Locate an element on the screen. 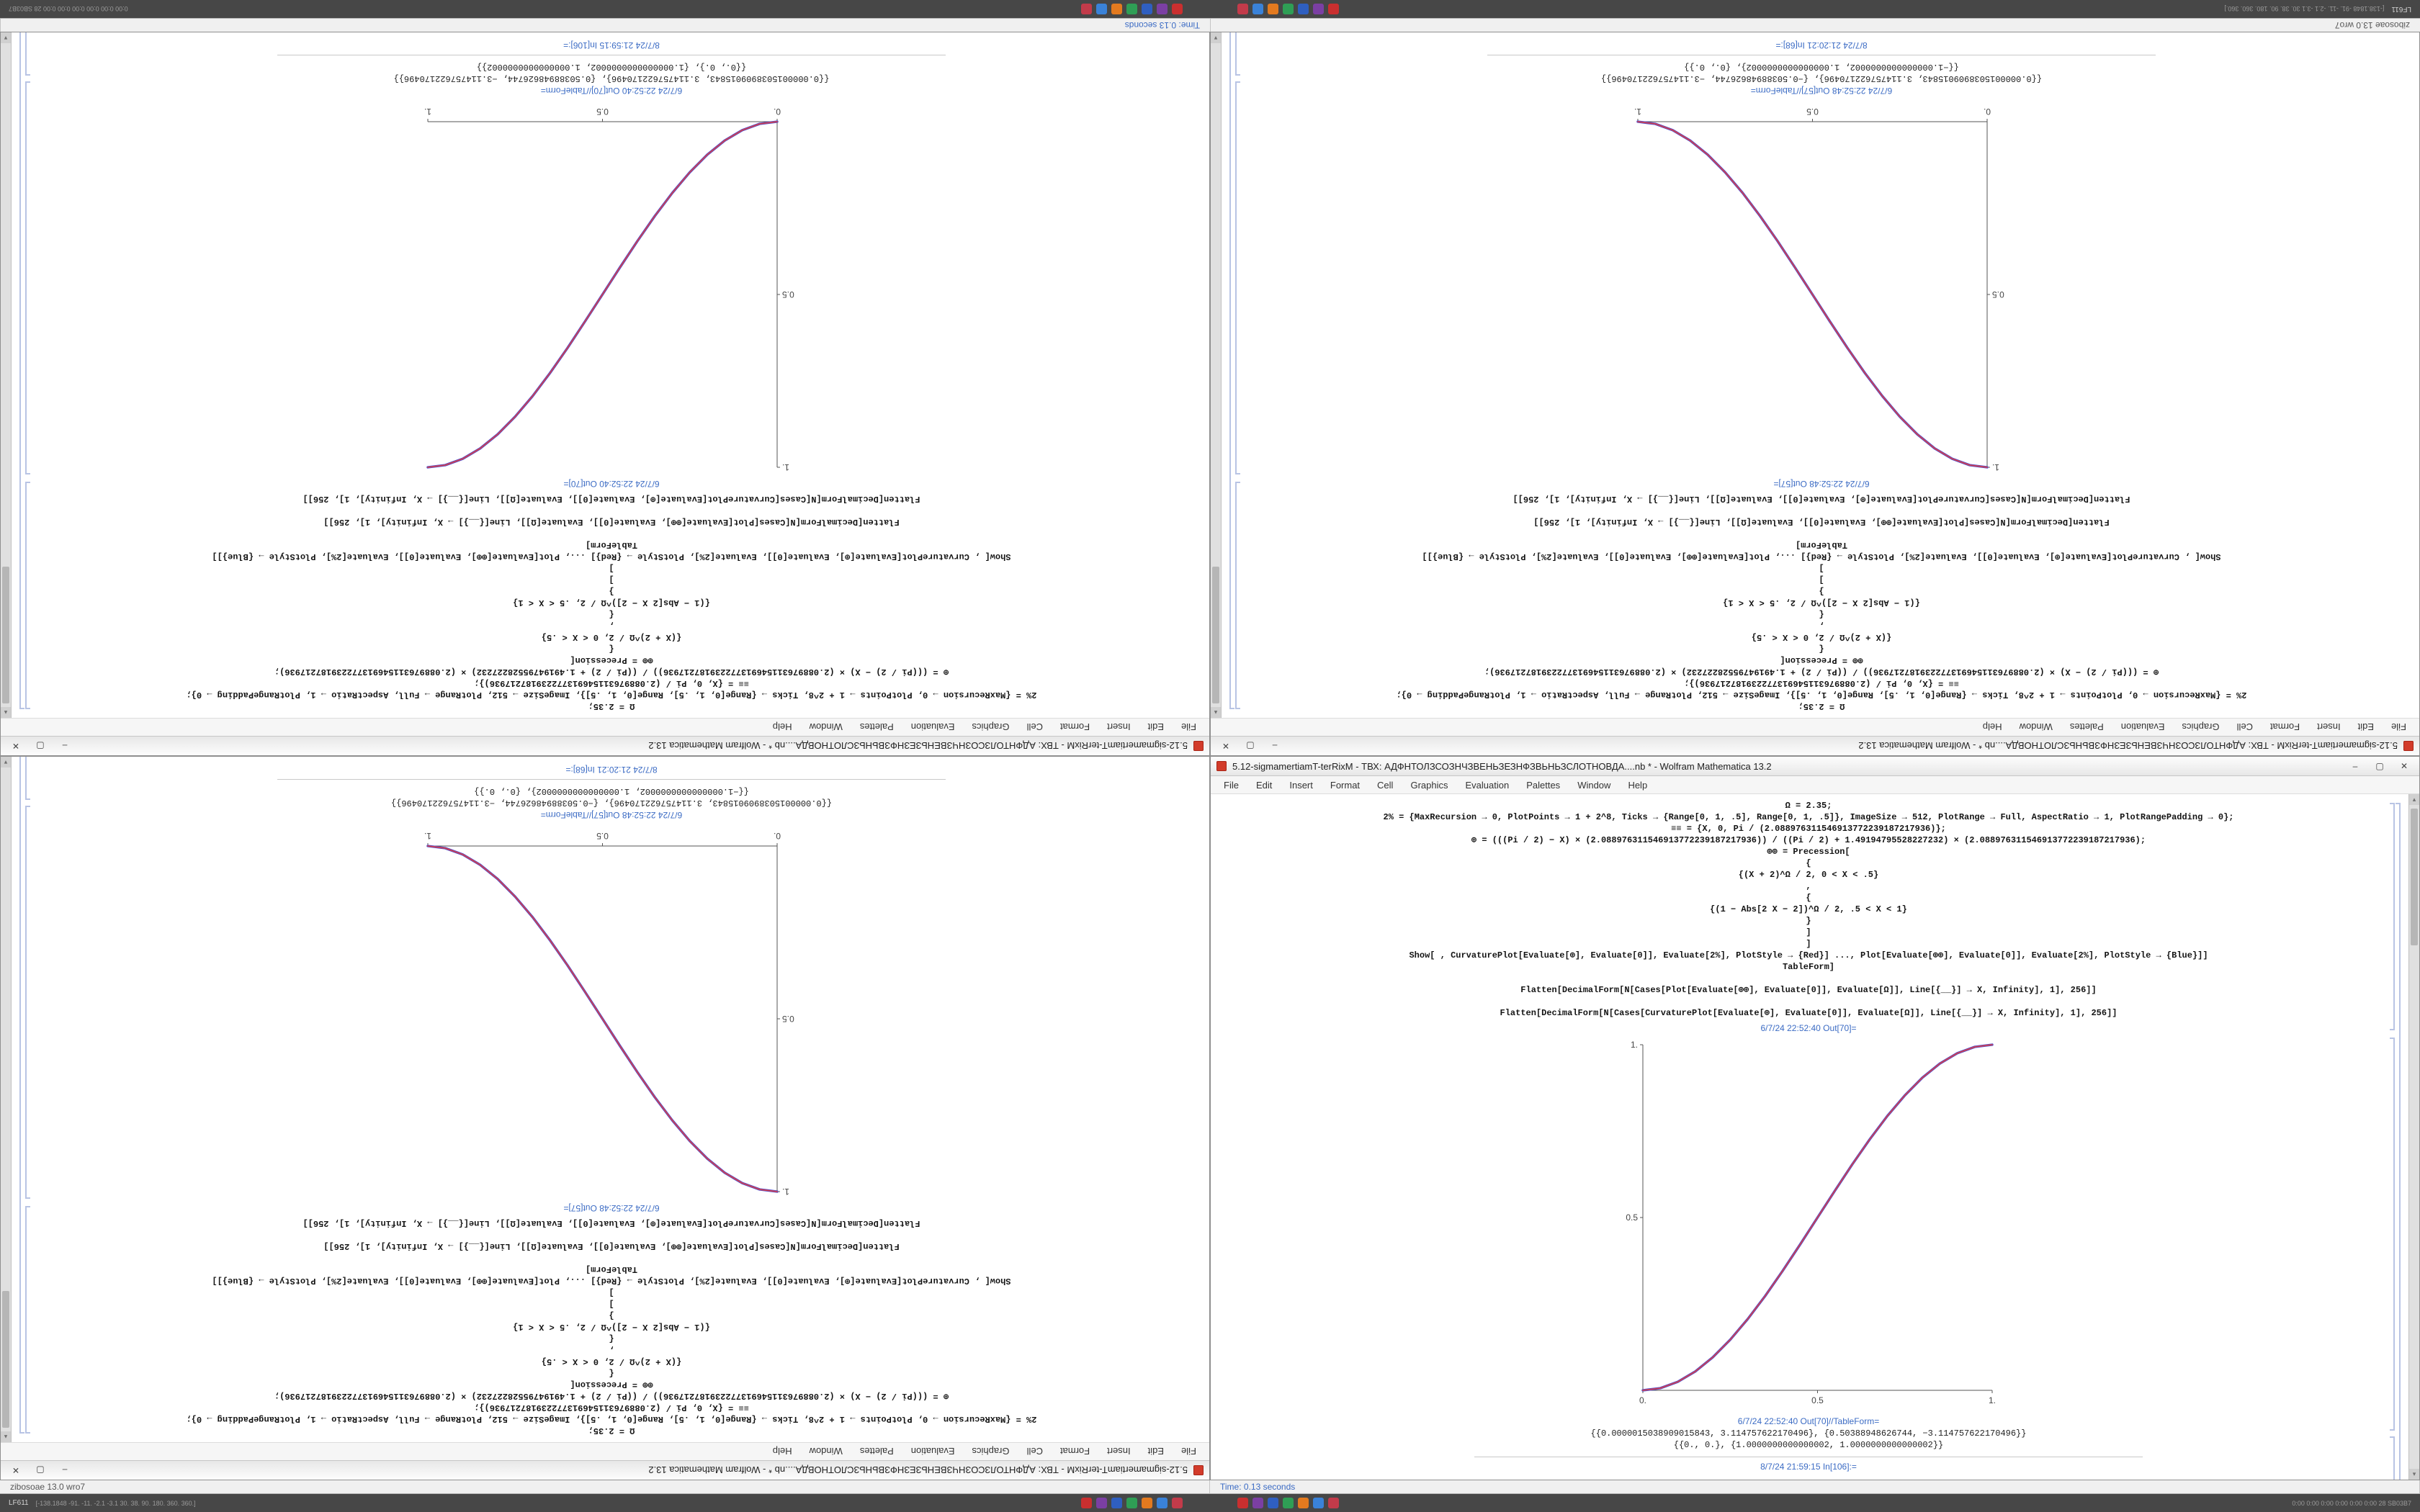 This screenshot has height=1512, width=2420. menu-item: Format is located at coordinates (2284, 727).